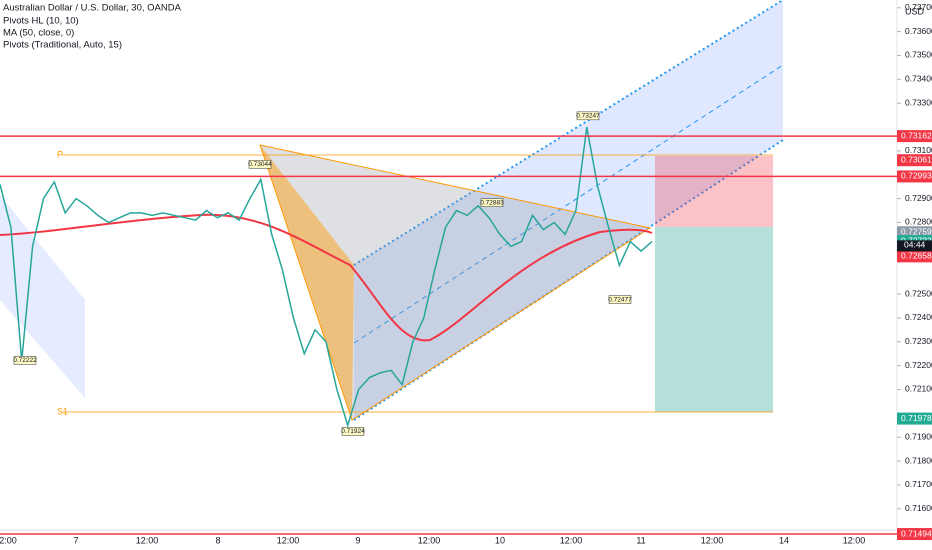 The height and width of the screenshot is (550, 932). Describe the element at coordinates (640, 540) in the screenshot. I see `x-tick-label: 11` at that location.